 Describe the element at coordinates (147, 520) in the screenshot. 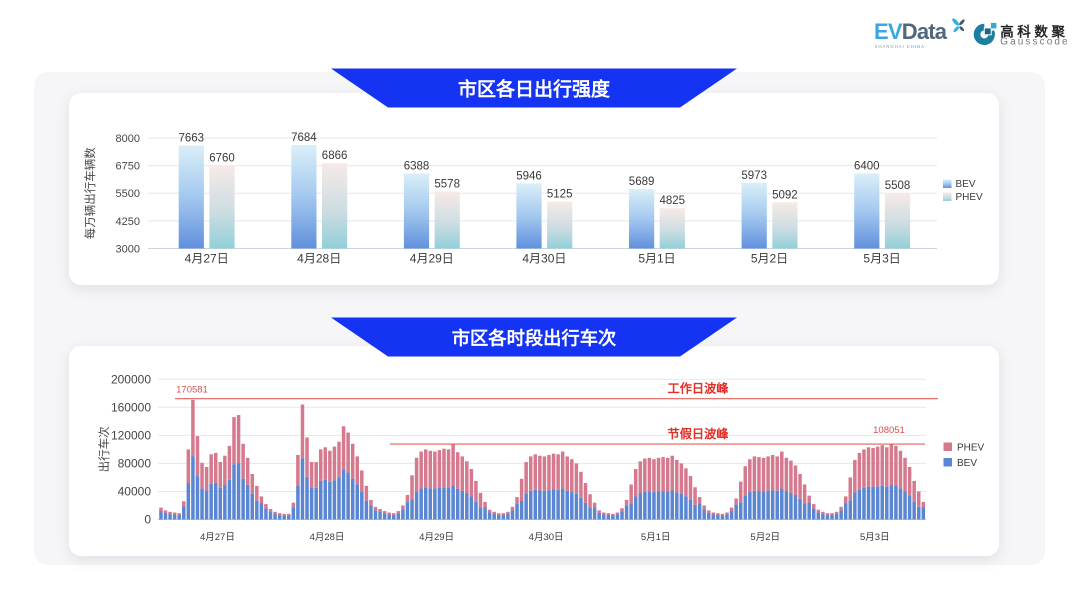

I see `svg-text: 0` at that location.